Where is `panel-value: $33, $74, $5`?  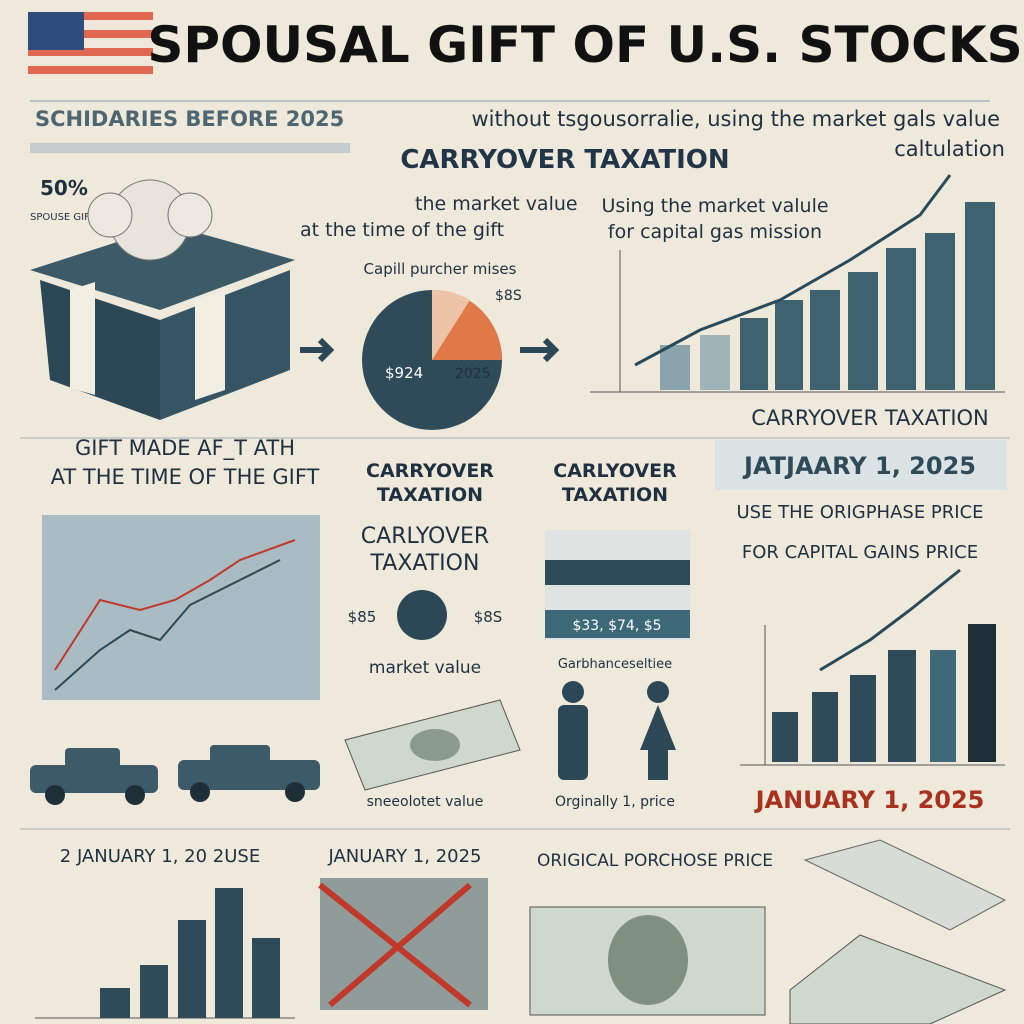
panel-value: $33, $74, $5 is located at coordinates (616, 626).